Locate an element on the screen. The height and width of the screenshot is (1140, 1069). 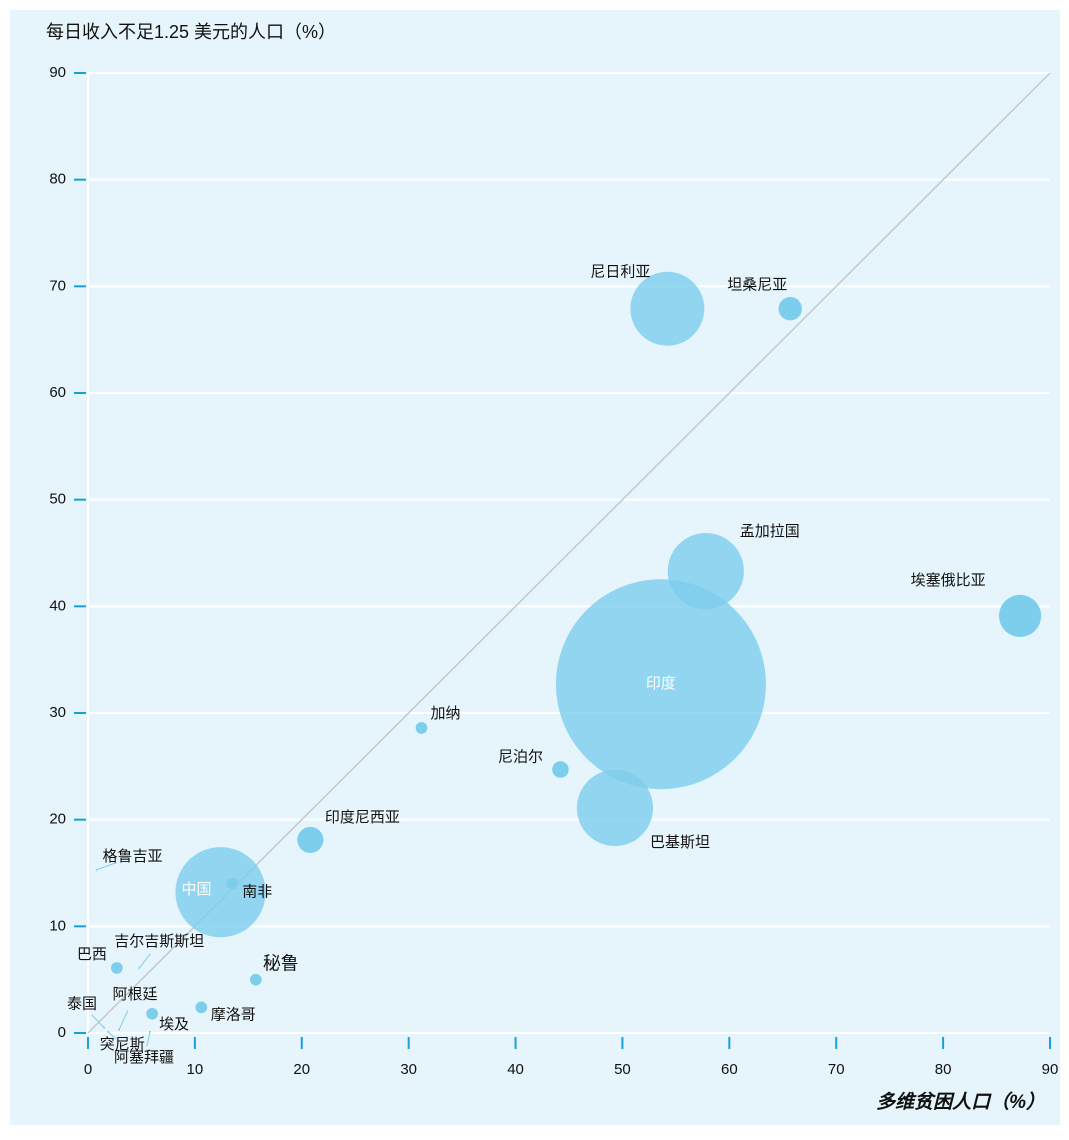
x-tick-label: 90 is located at coordinates (1050, 1069).